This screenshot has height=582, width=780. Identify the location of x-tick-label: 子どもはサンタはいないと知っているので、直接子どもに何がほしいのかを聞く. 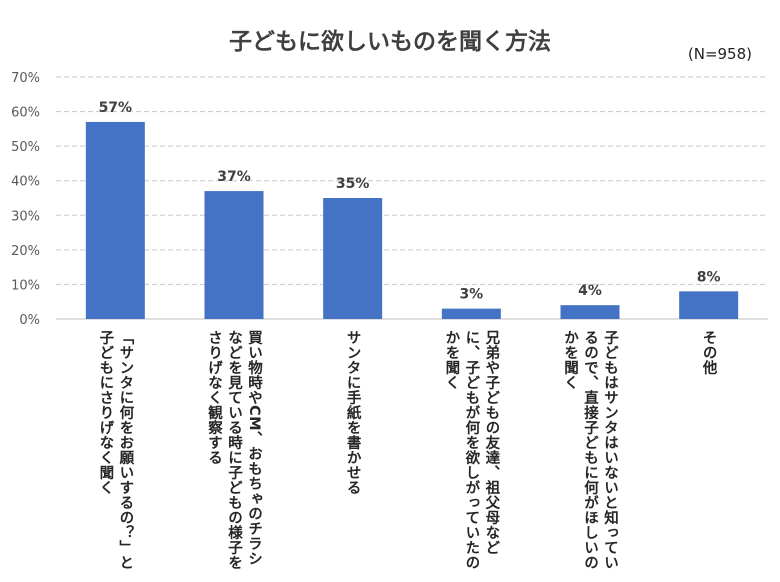
(590, 450).